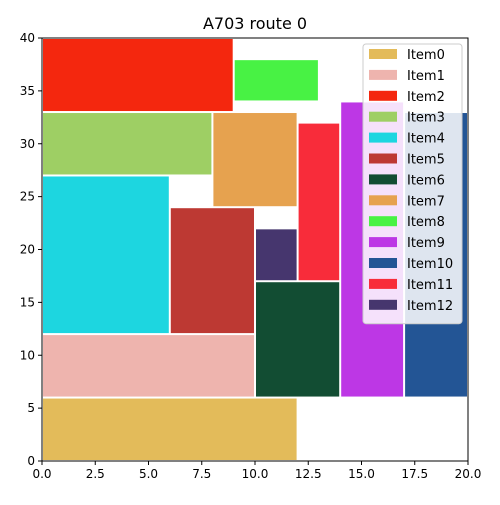 This screenshot has width=500, height=505. Describe the element at coordinates (298, 339) in the screenshot. I see `item-rect-item6` at that location.